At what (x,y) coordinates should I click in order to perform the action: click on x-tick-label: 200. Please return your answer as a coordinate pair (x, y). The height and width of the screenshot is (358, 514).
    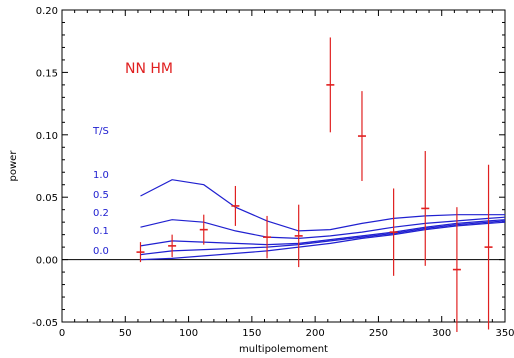
    Looking at the image, I should click on (315, 333).